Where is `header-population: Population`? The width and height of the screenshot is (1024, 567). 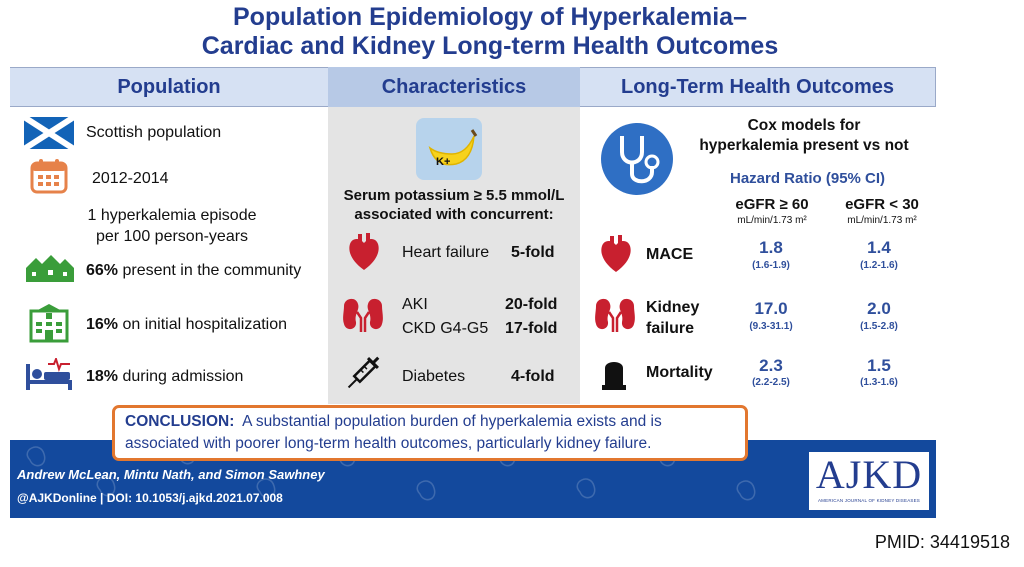 header-population: Population is located at coordinates (169, 87).